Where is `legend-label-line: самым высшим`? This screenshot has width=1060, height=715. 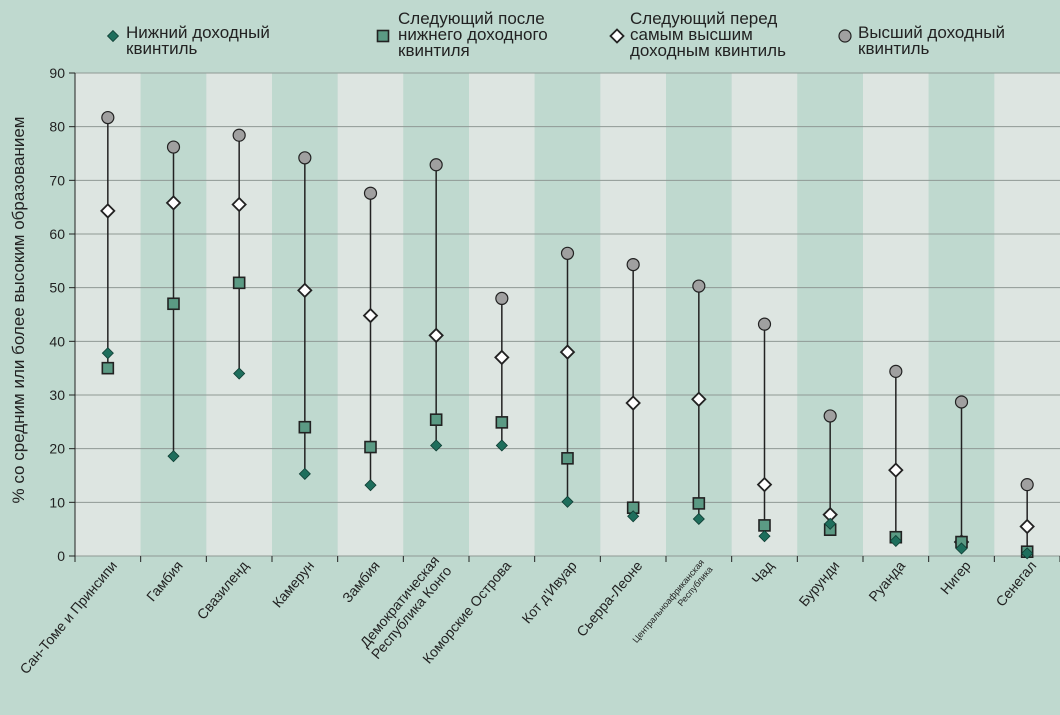
legend-label-line: самым высшим is located at coordinates (691, 34).